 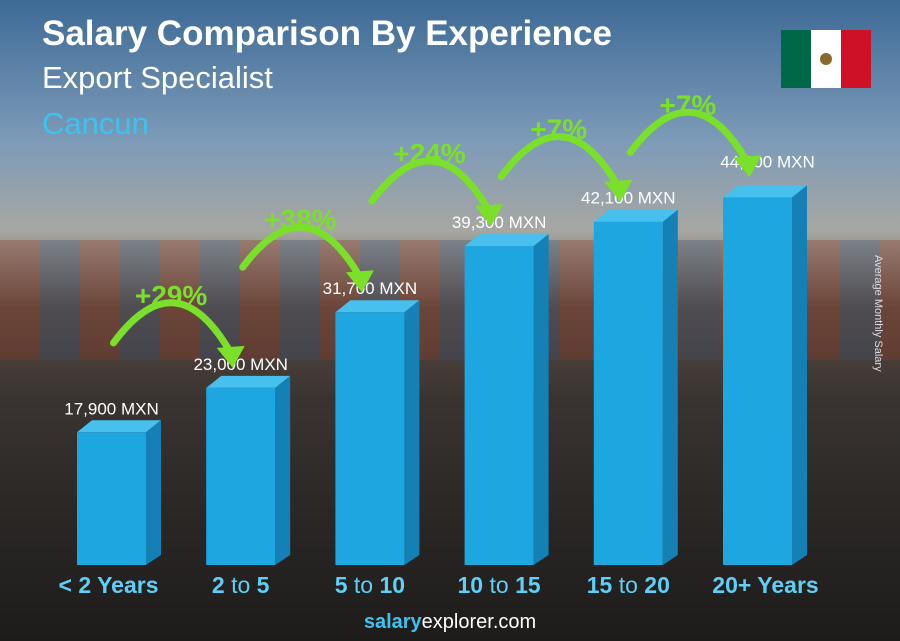 What do you see at coordinates (370, 585) in the screenshot?
I see `category-label: 5 to 10` at bounding box center [370, 585].